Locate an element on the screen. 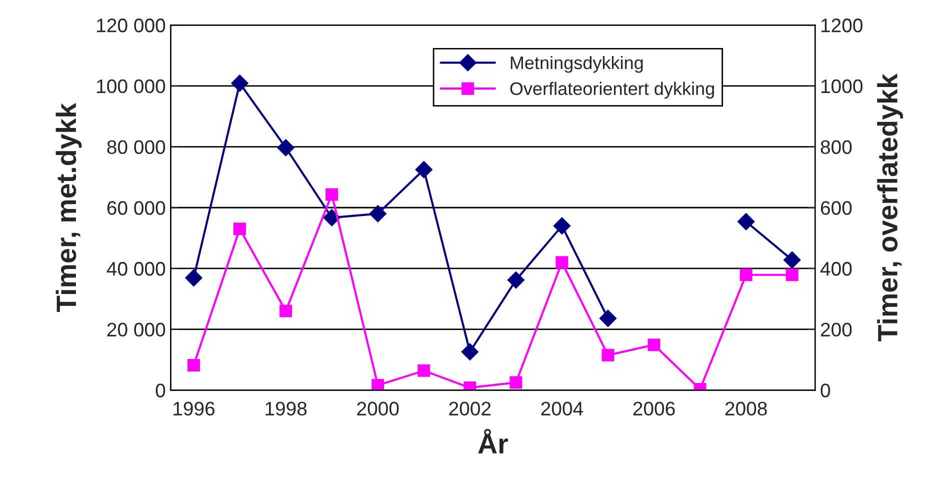  y-tick-label: 120 000 is located at coordinates (131, 25).